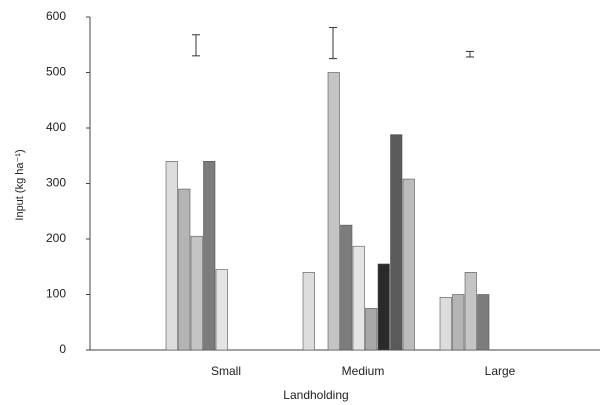 Image resolution: width=603 pixels, height=405 pixels. What do you see at coordinates (56, 183) in the screenshot?
I see `y-tick-label: 300` at bounding box center [56, 183].